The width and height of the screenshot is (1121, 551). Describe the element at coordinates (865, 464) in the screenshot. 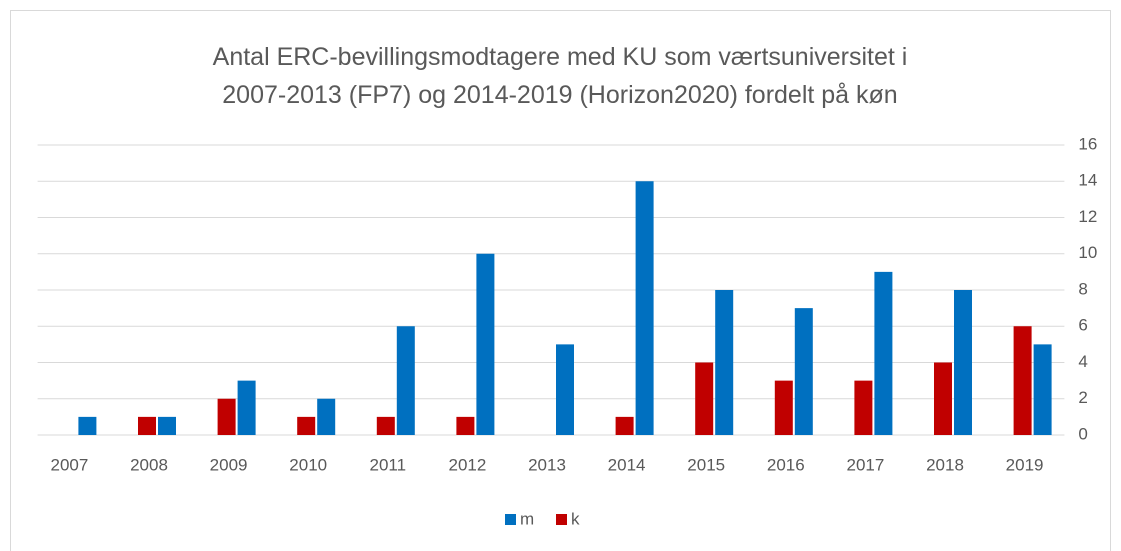

I see `x-tick-label: 2017` at that location.